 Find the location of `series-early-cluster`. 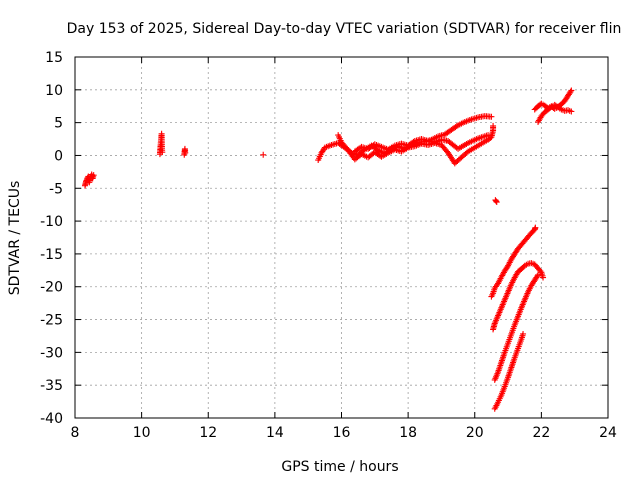

series-early-cluster is located at coordinates (89, 180).